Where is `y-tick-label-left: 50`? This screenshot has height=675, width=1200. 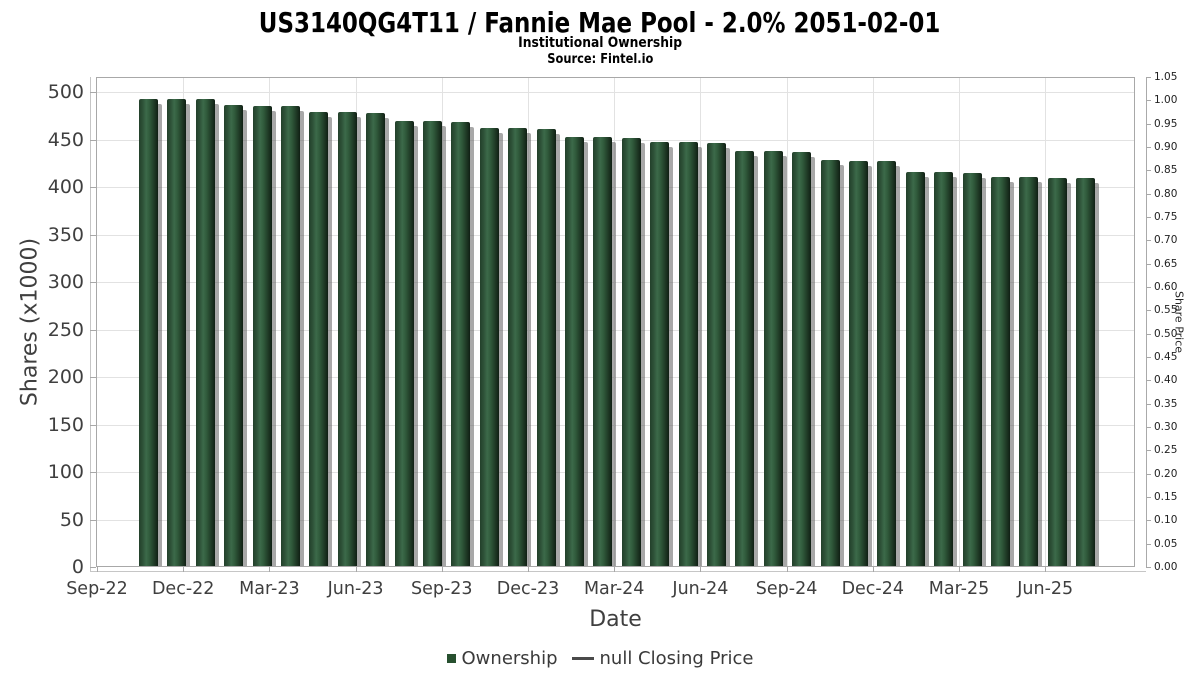 y-tick-label-left: 50 is located at coordinates (71, 519).